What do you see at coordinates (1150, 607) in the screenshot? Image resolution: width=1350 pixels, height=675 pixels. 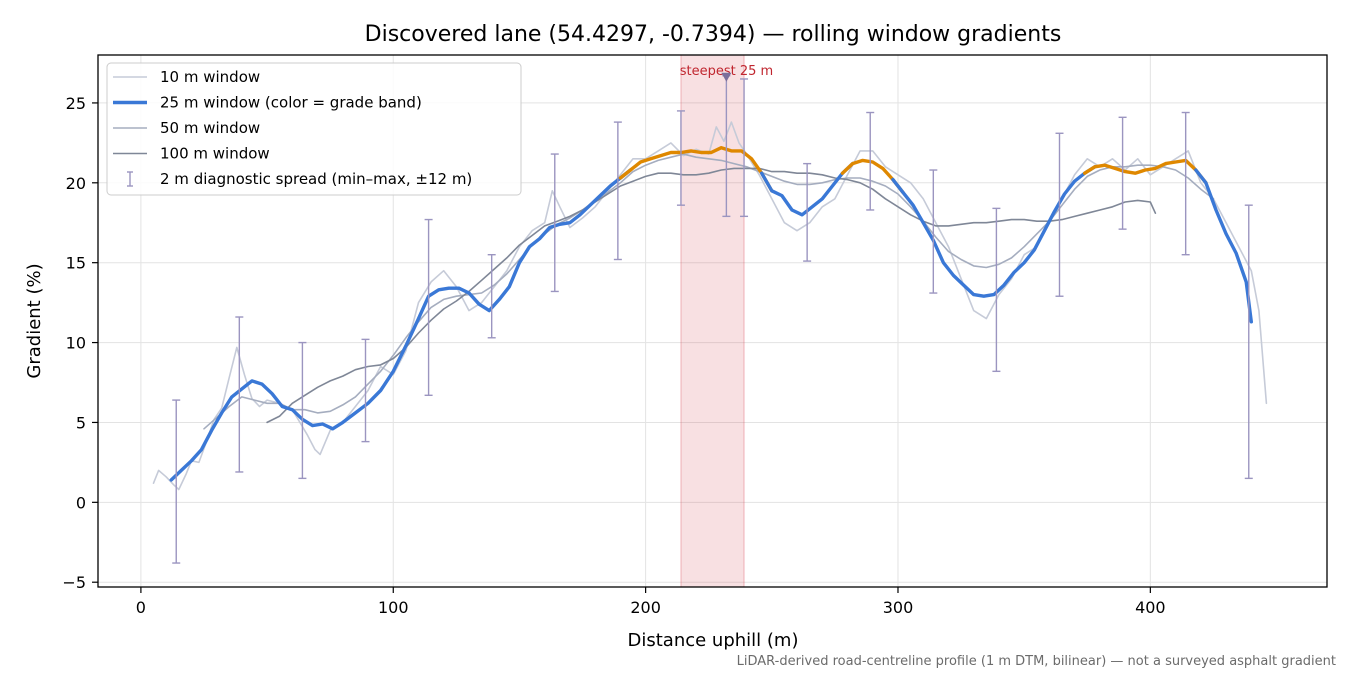 I see `x-tick-label: 400` at bounding box center [1150, 607].